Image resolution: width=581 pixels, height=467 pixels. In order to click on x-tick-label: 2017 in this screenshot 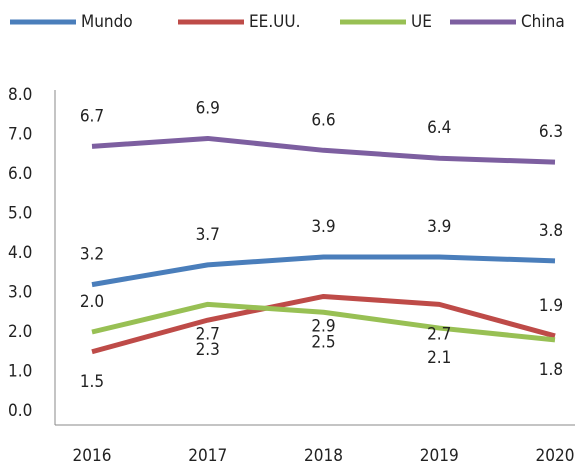, I will do `click(207, 456)`.